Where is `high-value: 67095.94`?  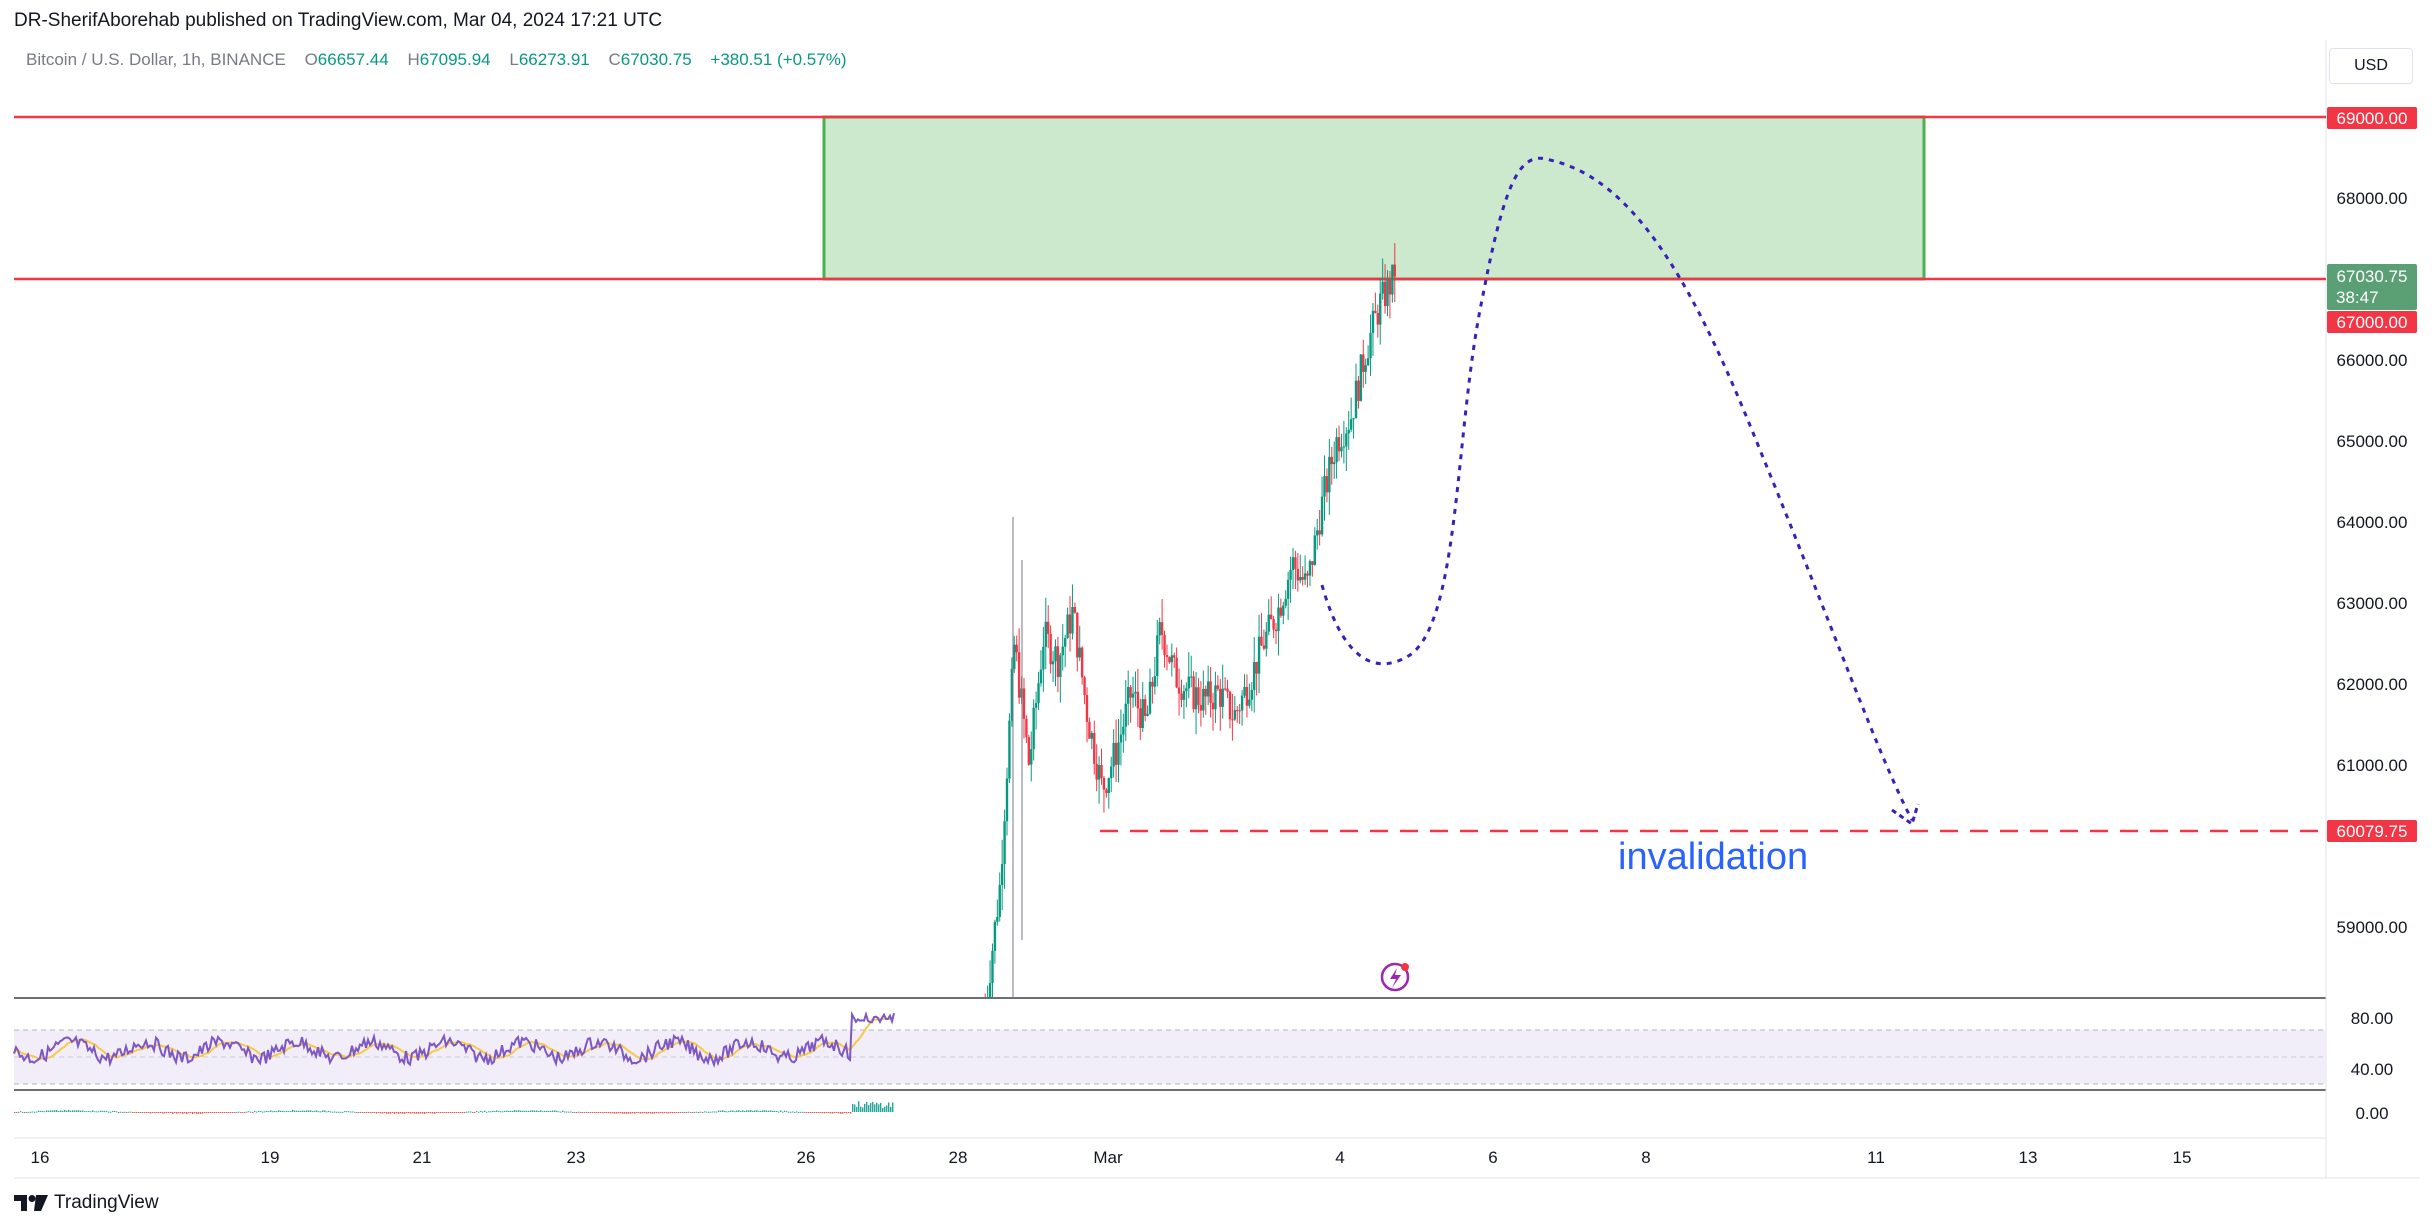 high-value: 67095.94 is located at coordinates (455, 59).